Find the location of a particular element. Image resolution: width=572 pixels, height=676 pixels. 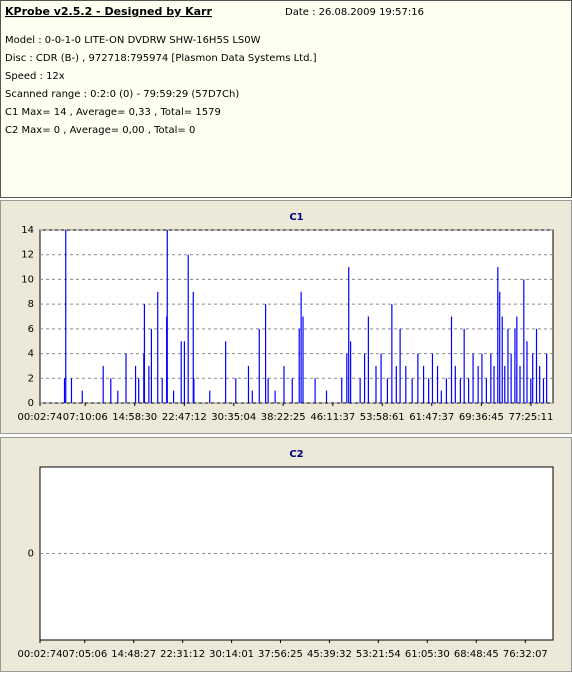

x-tick-label: 30:14:01 is located at coordinates (231, 654).